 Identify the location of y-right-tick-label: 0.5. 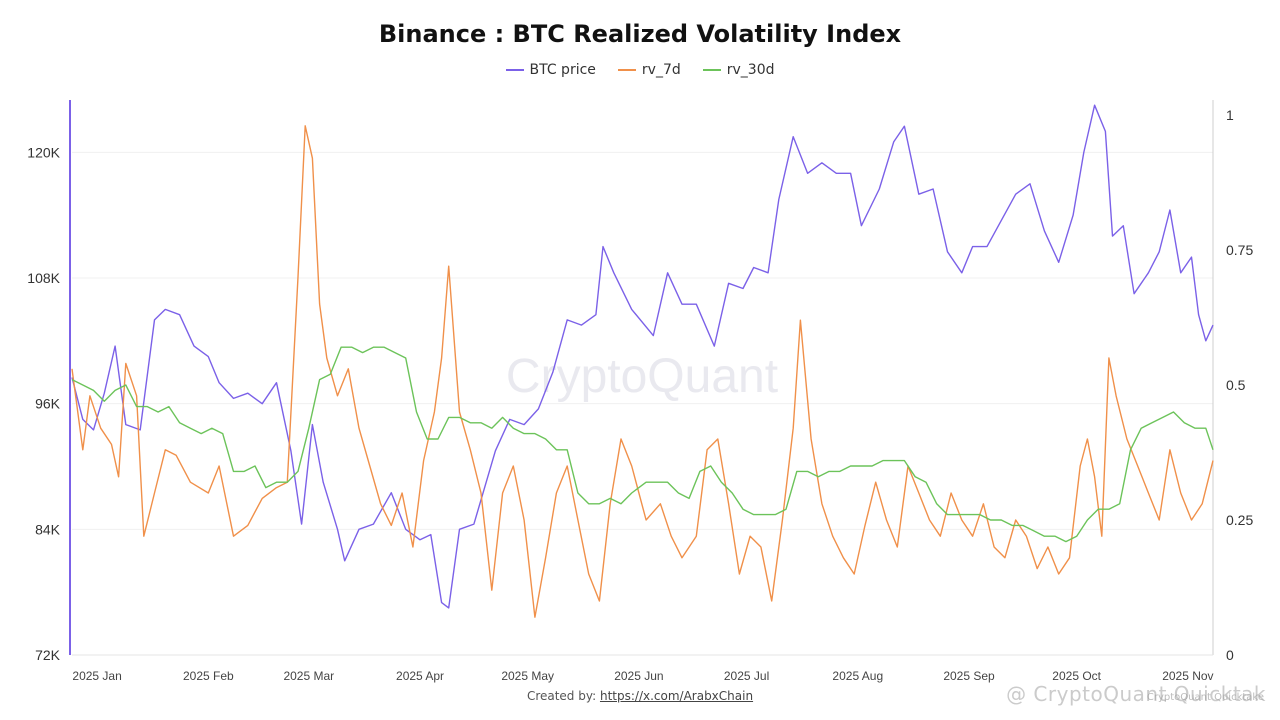
(1236, 385).